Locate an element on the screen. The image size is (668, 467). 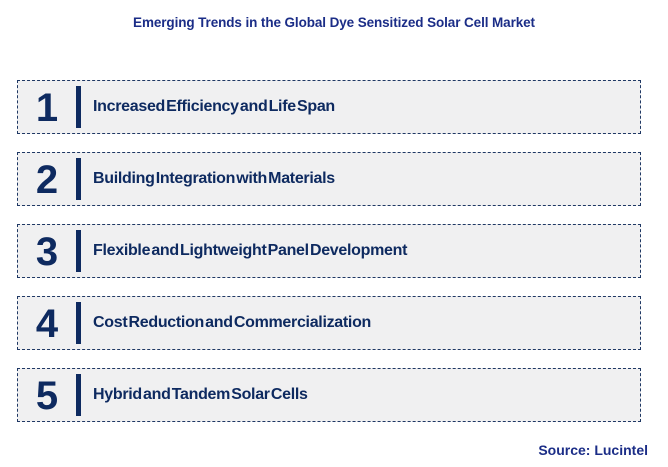
trend-row: 4 Cost Reduction and Commercialization is located at coordinates (329, 323).